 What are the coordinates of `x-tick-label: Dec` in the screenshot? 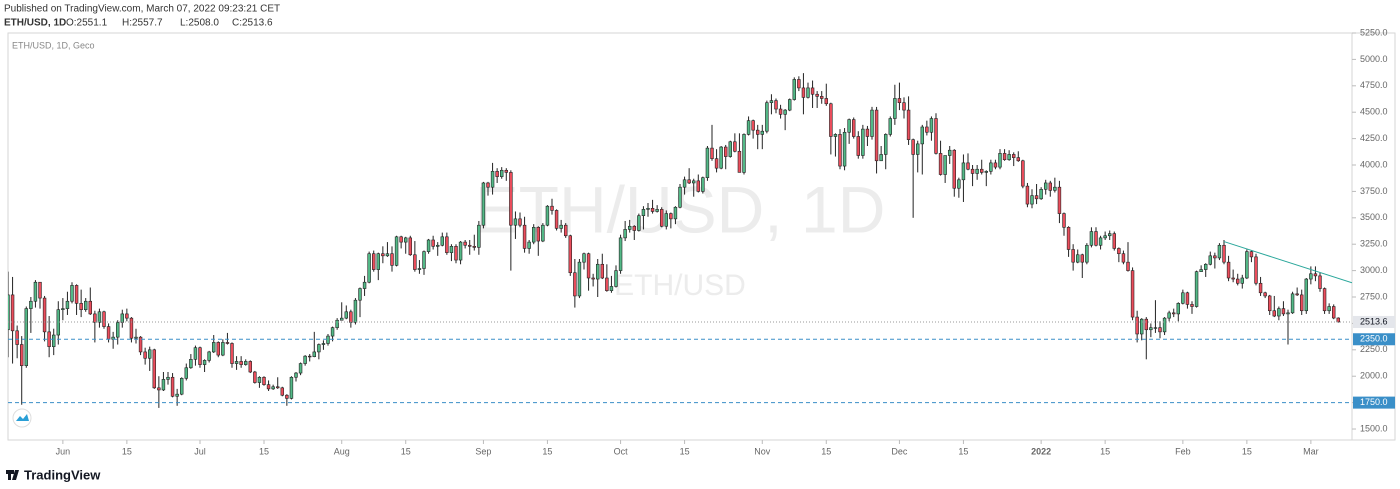 It's located at (899, 451).